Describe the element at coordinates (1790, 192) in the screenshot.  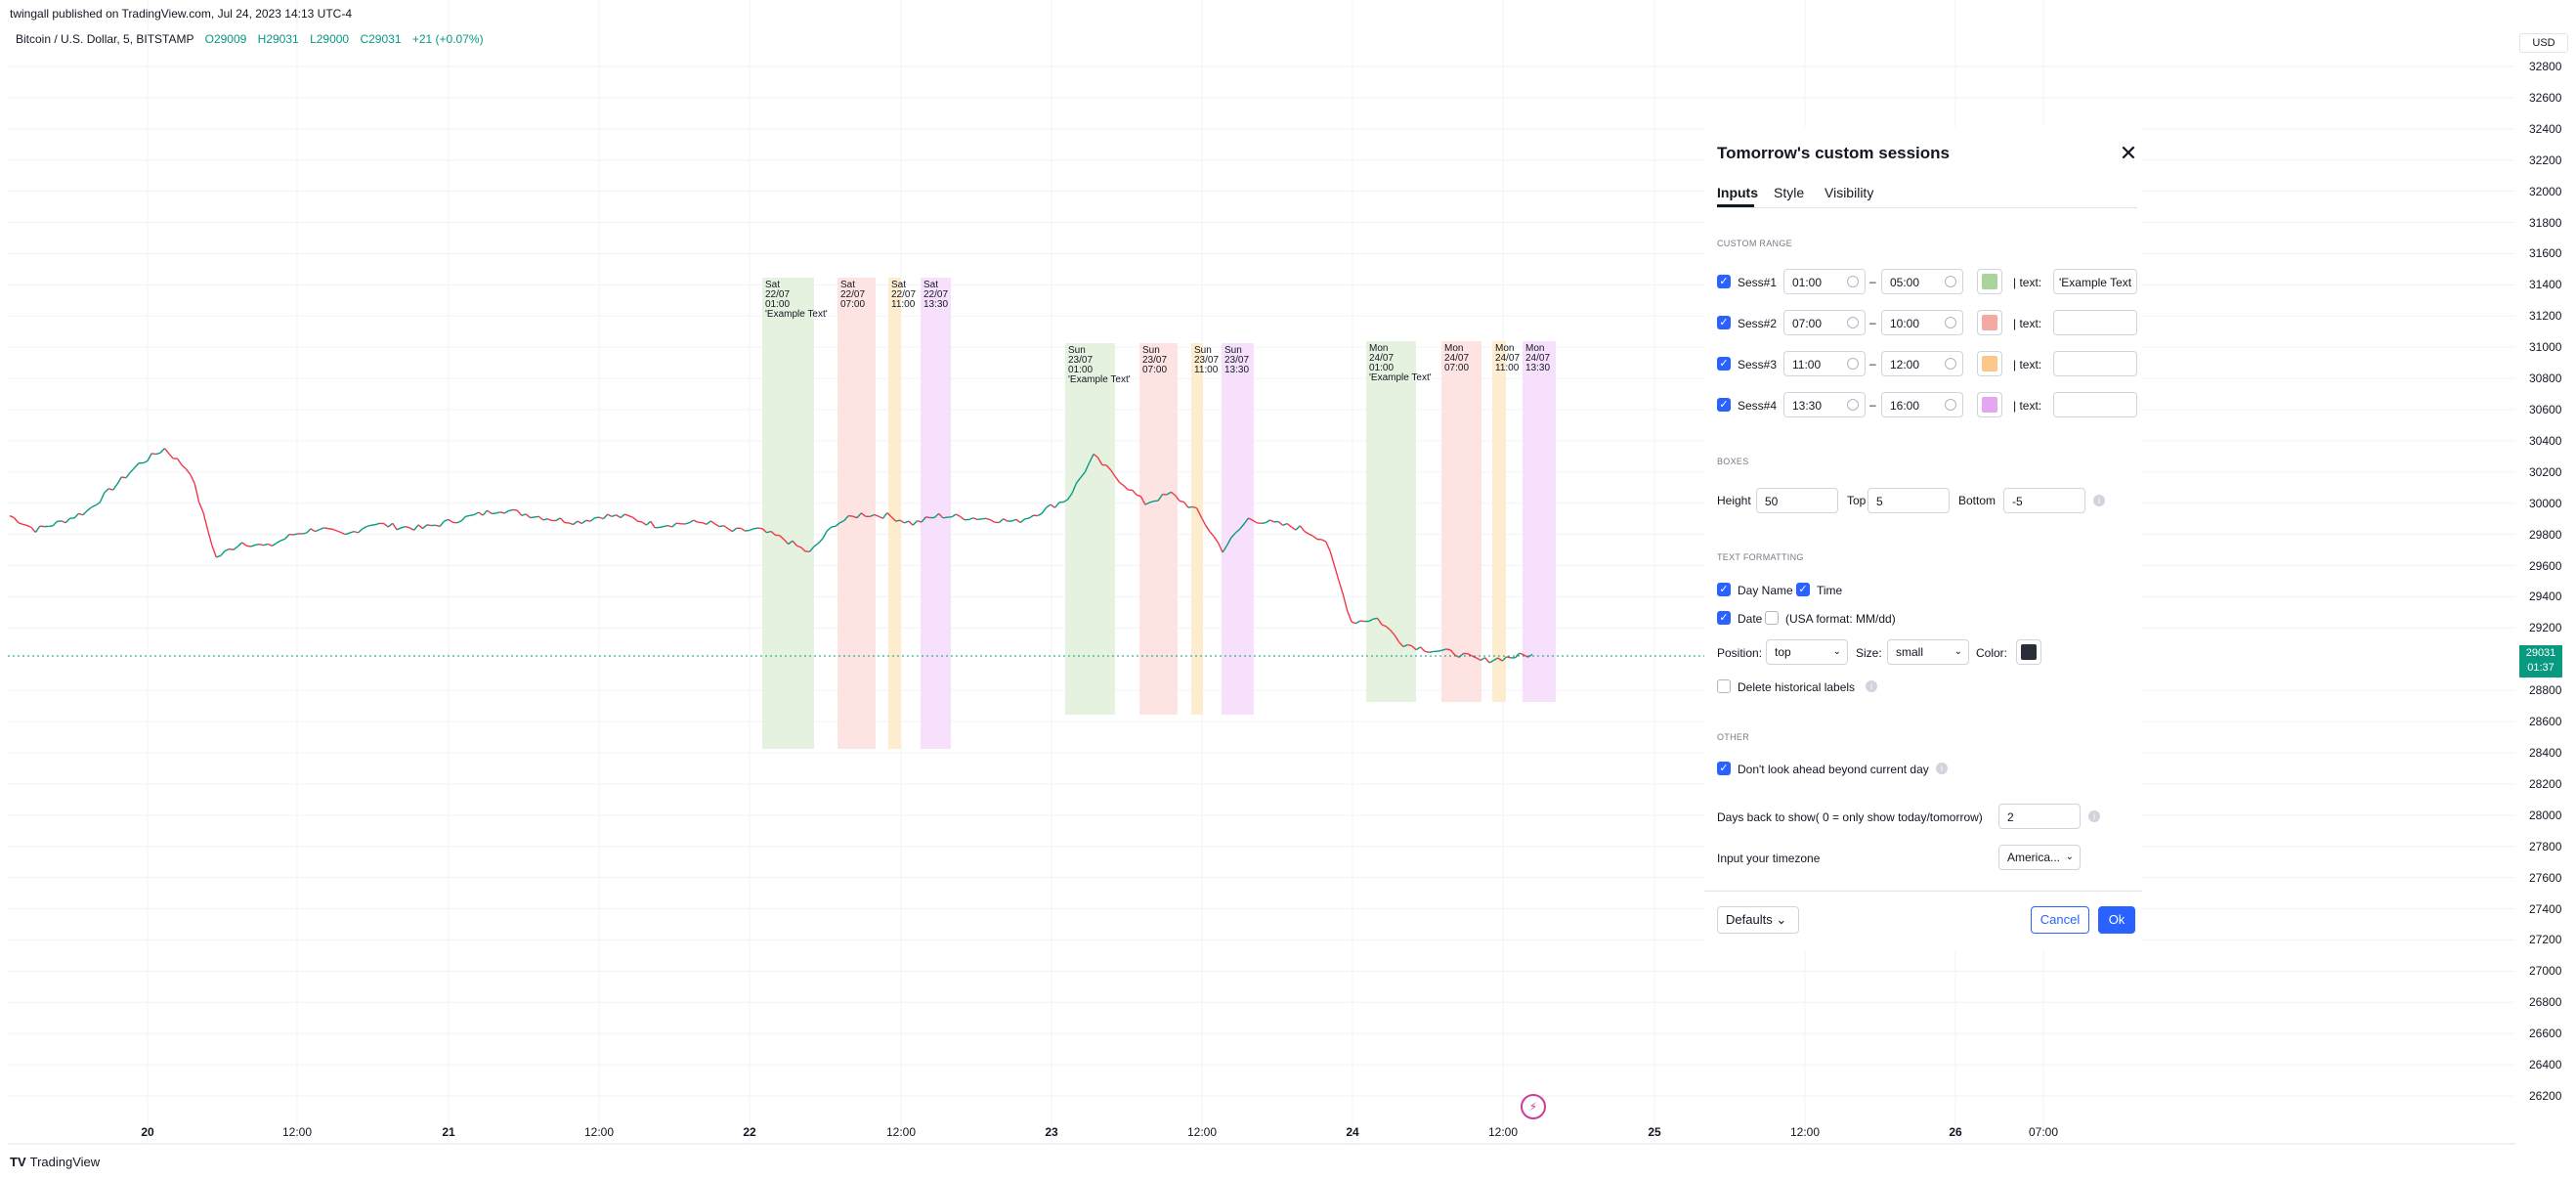
I see `tab-style: Style` at that location.